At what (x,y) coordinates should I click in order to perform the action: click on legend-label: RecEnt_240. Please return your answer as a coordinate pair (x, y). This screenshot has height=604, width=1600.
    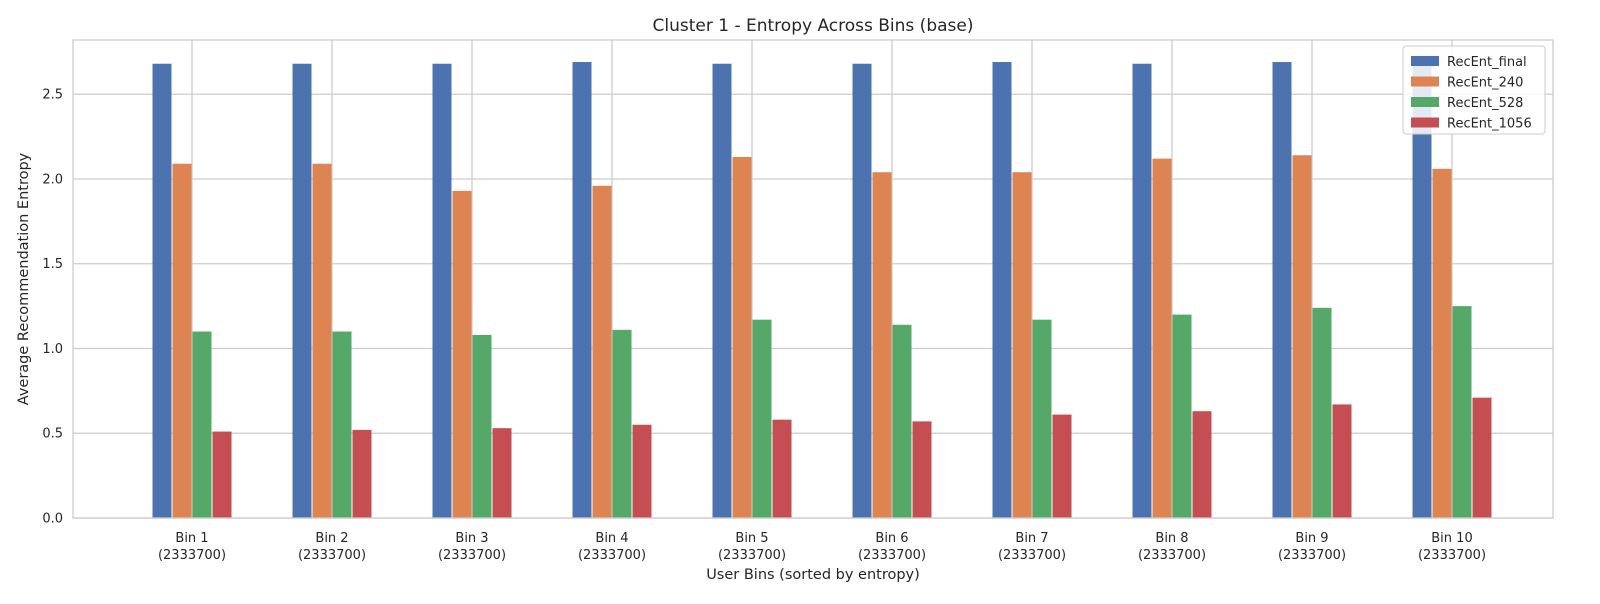
    Looking at the image, I should click on (1485, 83).